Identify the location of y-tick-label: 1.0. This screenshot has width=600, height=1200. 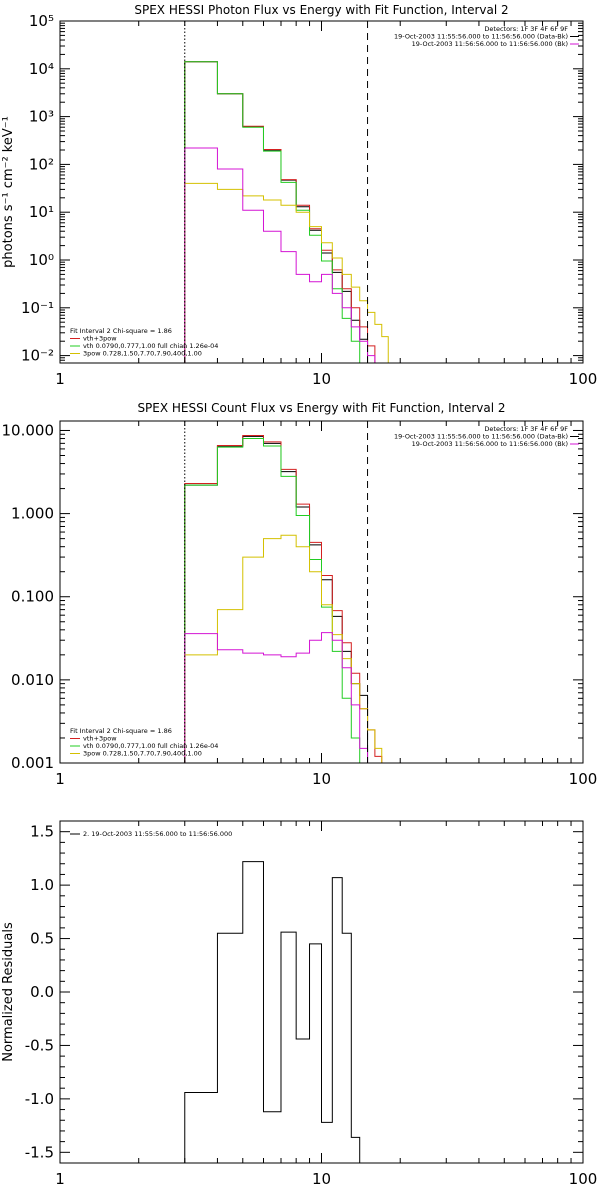
(42, 885).